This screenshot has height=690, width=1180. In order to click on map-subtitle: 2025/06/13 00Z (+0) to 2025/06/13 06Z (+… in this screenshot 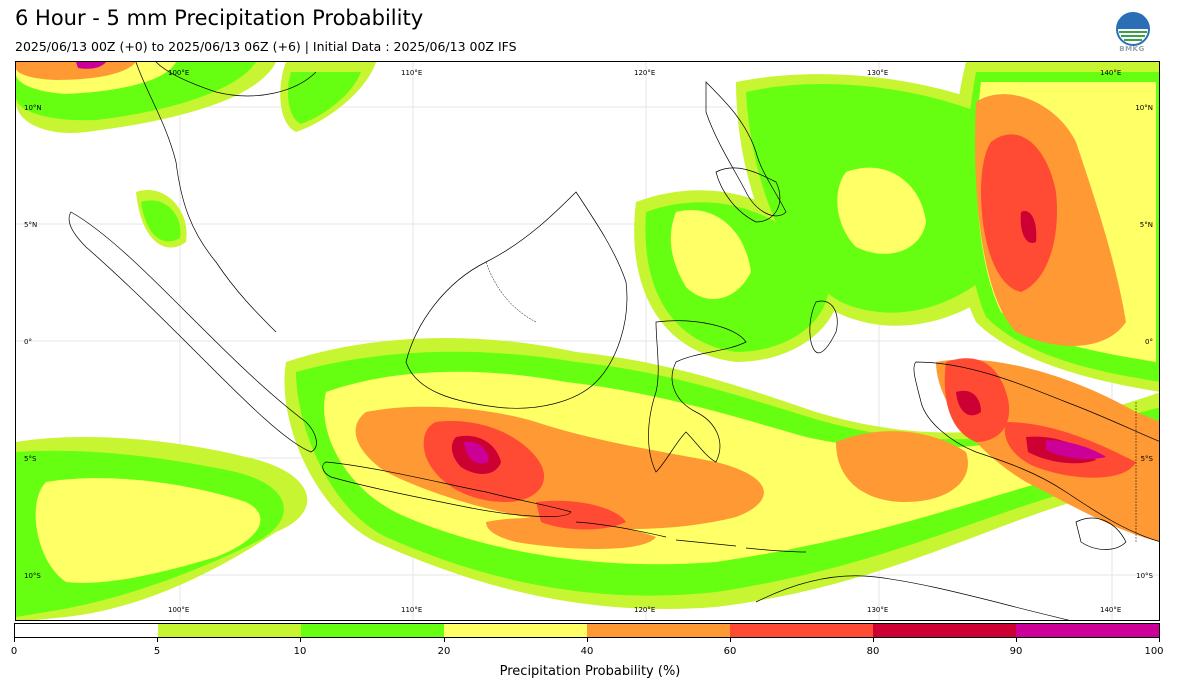, I will do `click(266, 46)`.